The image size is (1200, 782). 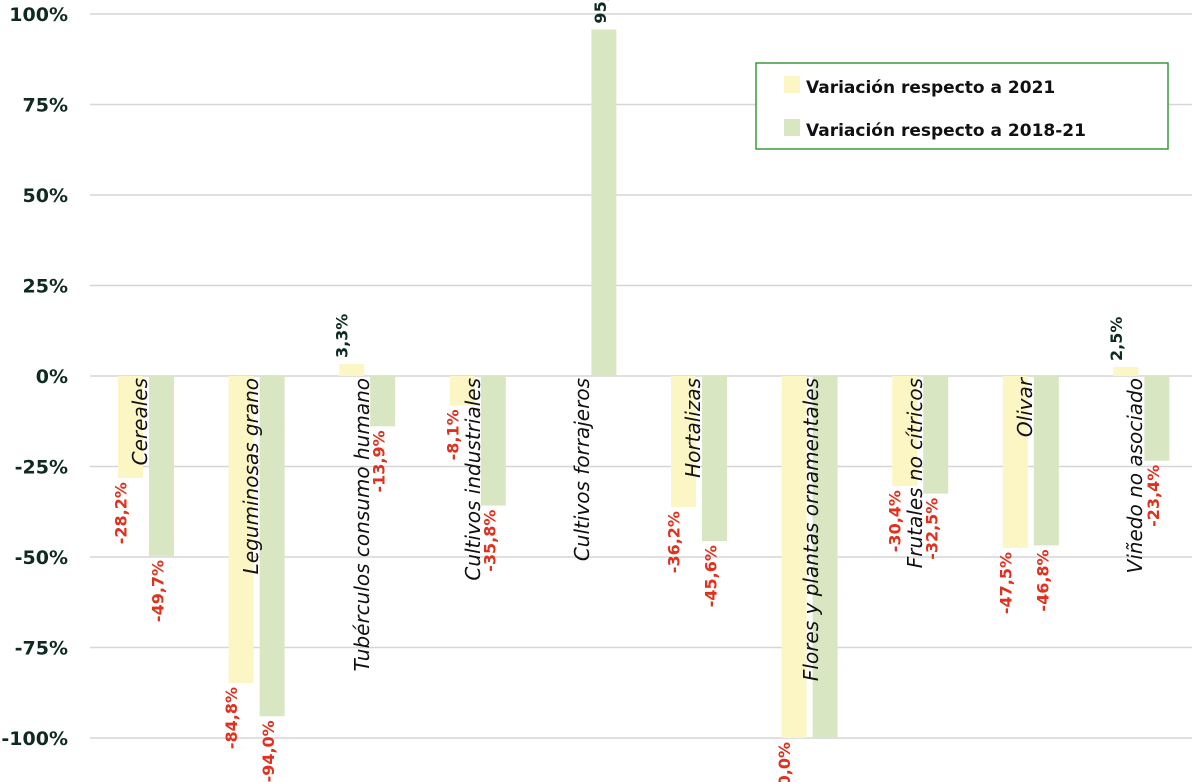 I want to click on data-label: -36,2%, so click(x=674, y=542).